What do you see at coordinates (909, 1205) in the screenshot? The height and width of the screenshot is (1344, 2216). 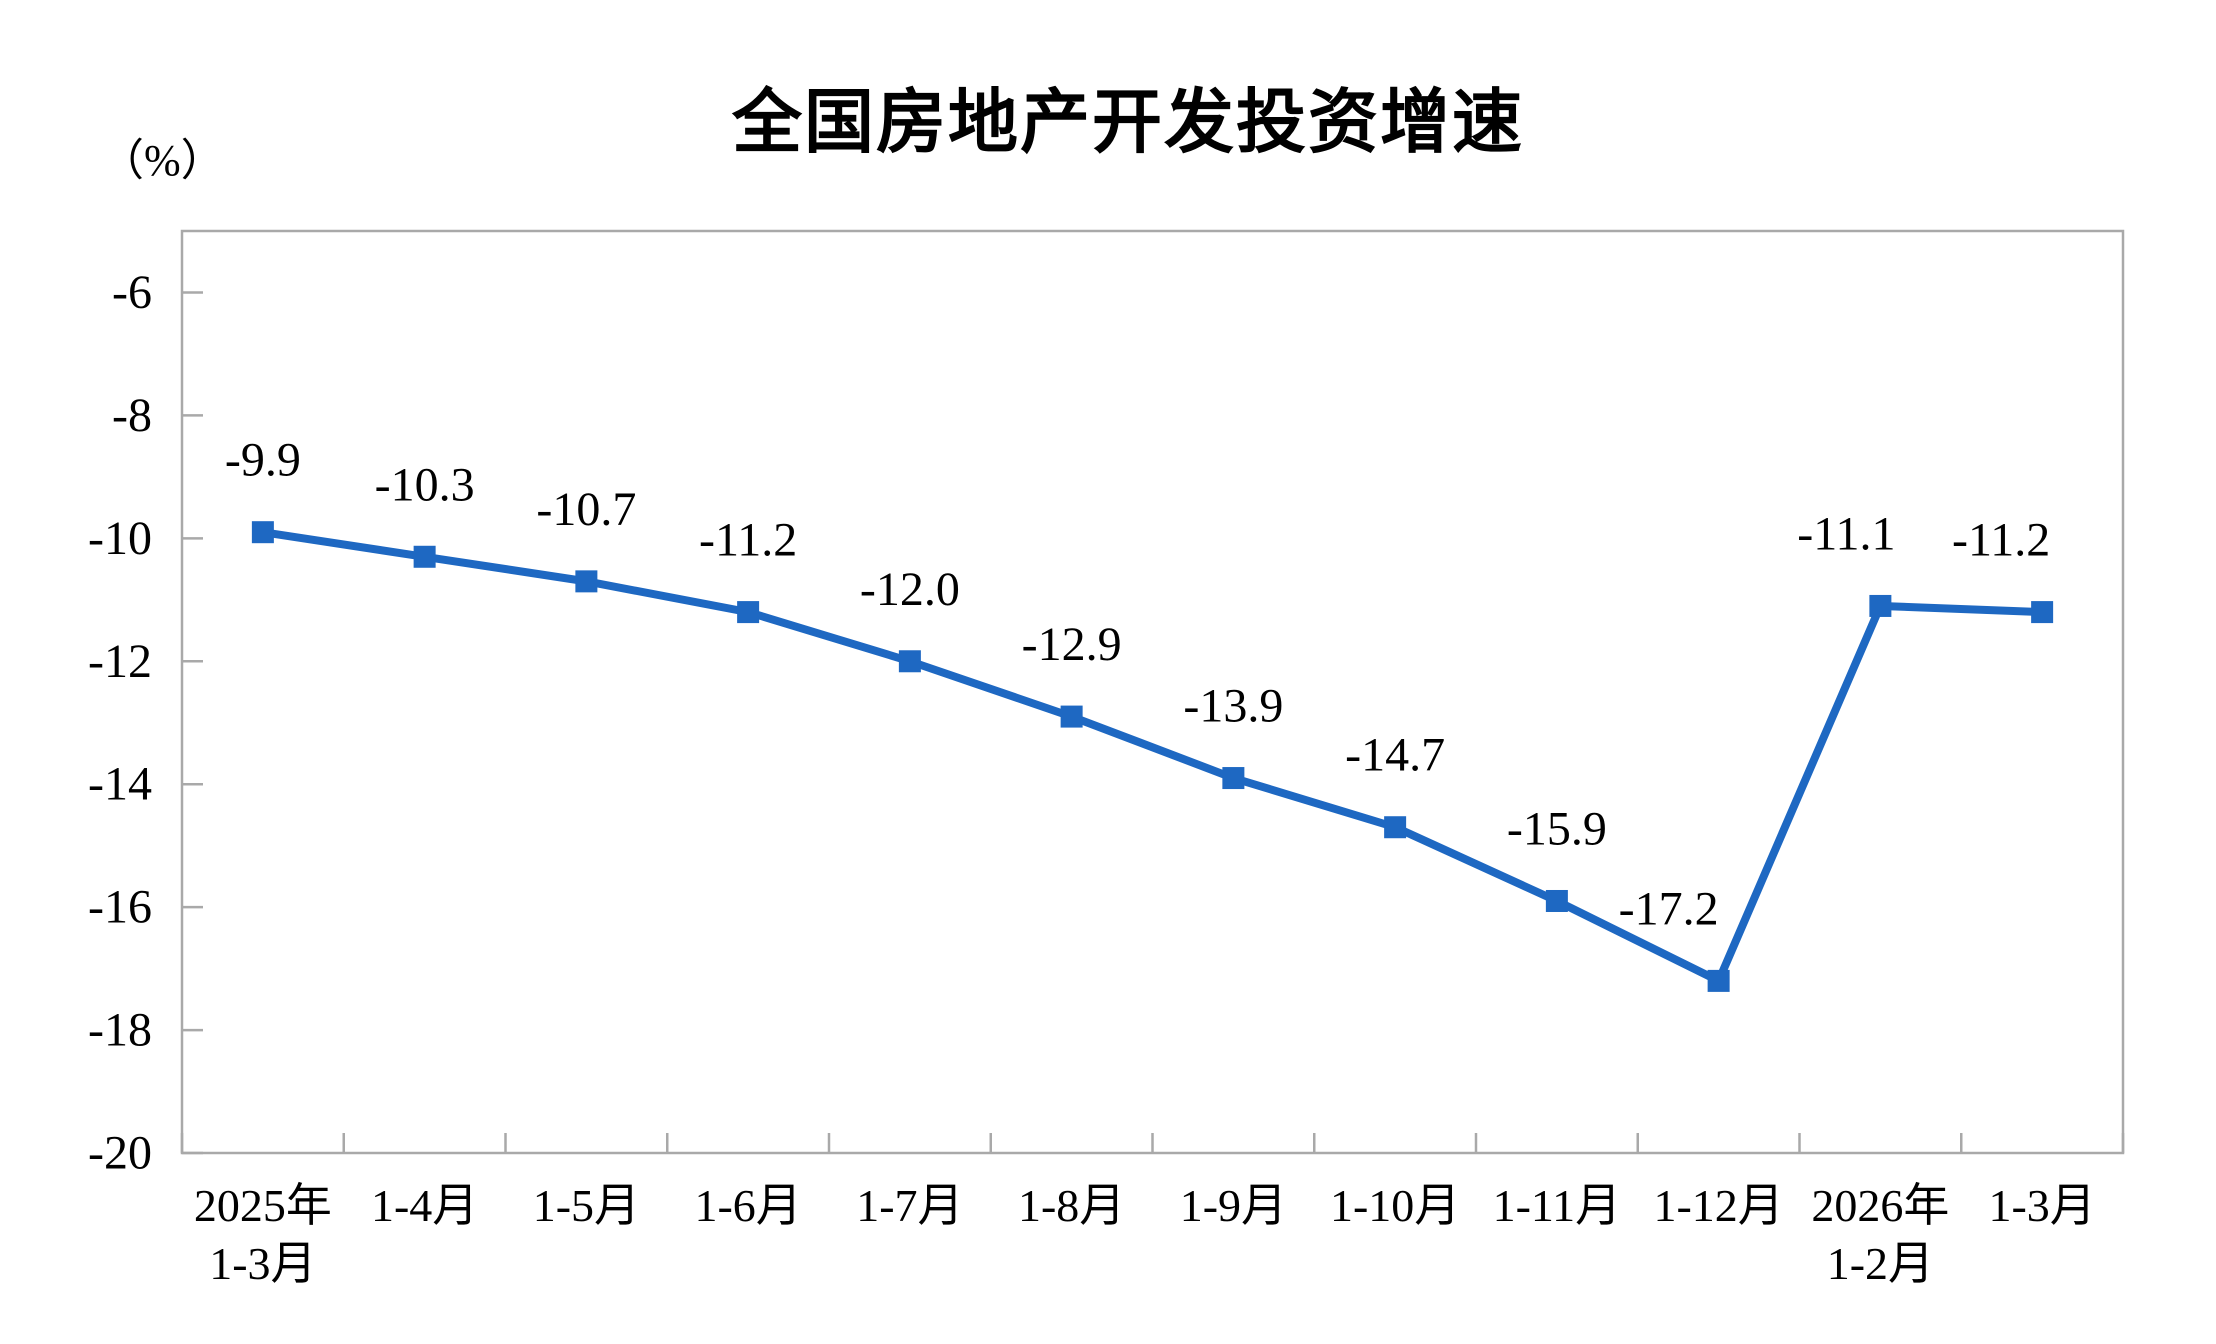 I see `x-tick-label: 1-7月` at bounding box center [909, 1205].